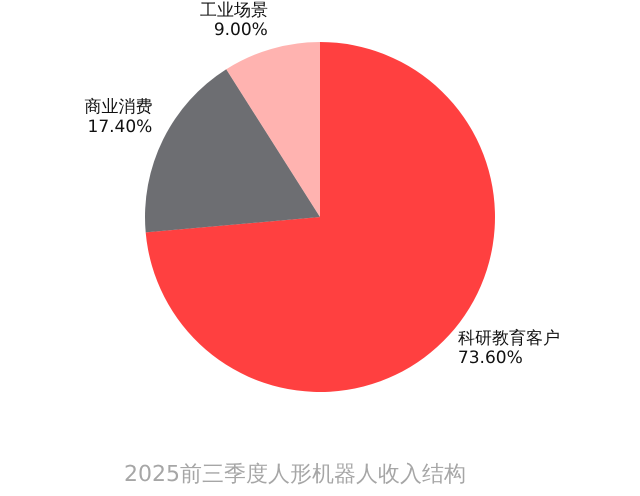  What do you see at coordinates (295, 474) in the screenshot?
I see `text: 2025前三季度人形机器人收入结构` at bounding box center [295, 474].